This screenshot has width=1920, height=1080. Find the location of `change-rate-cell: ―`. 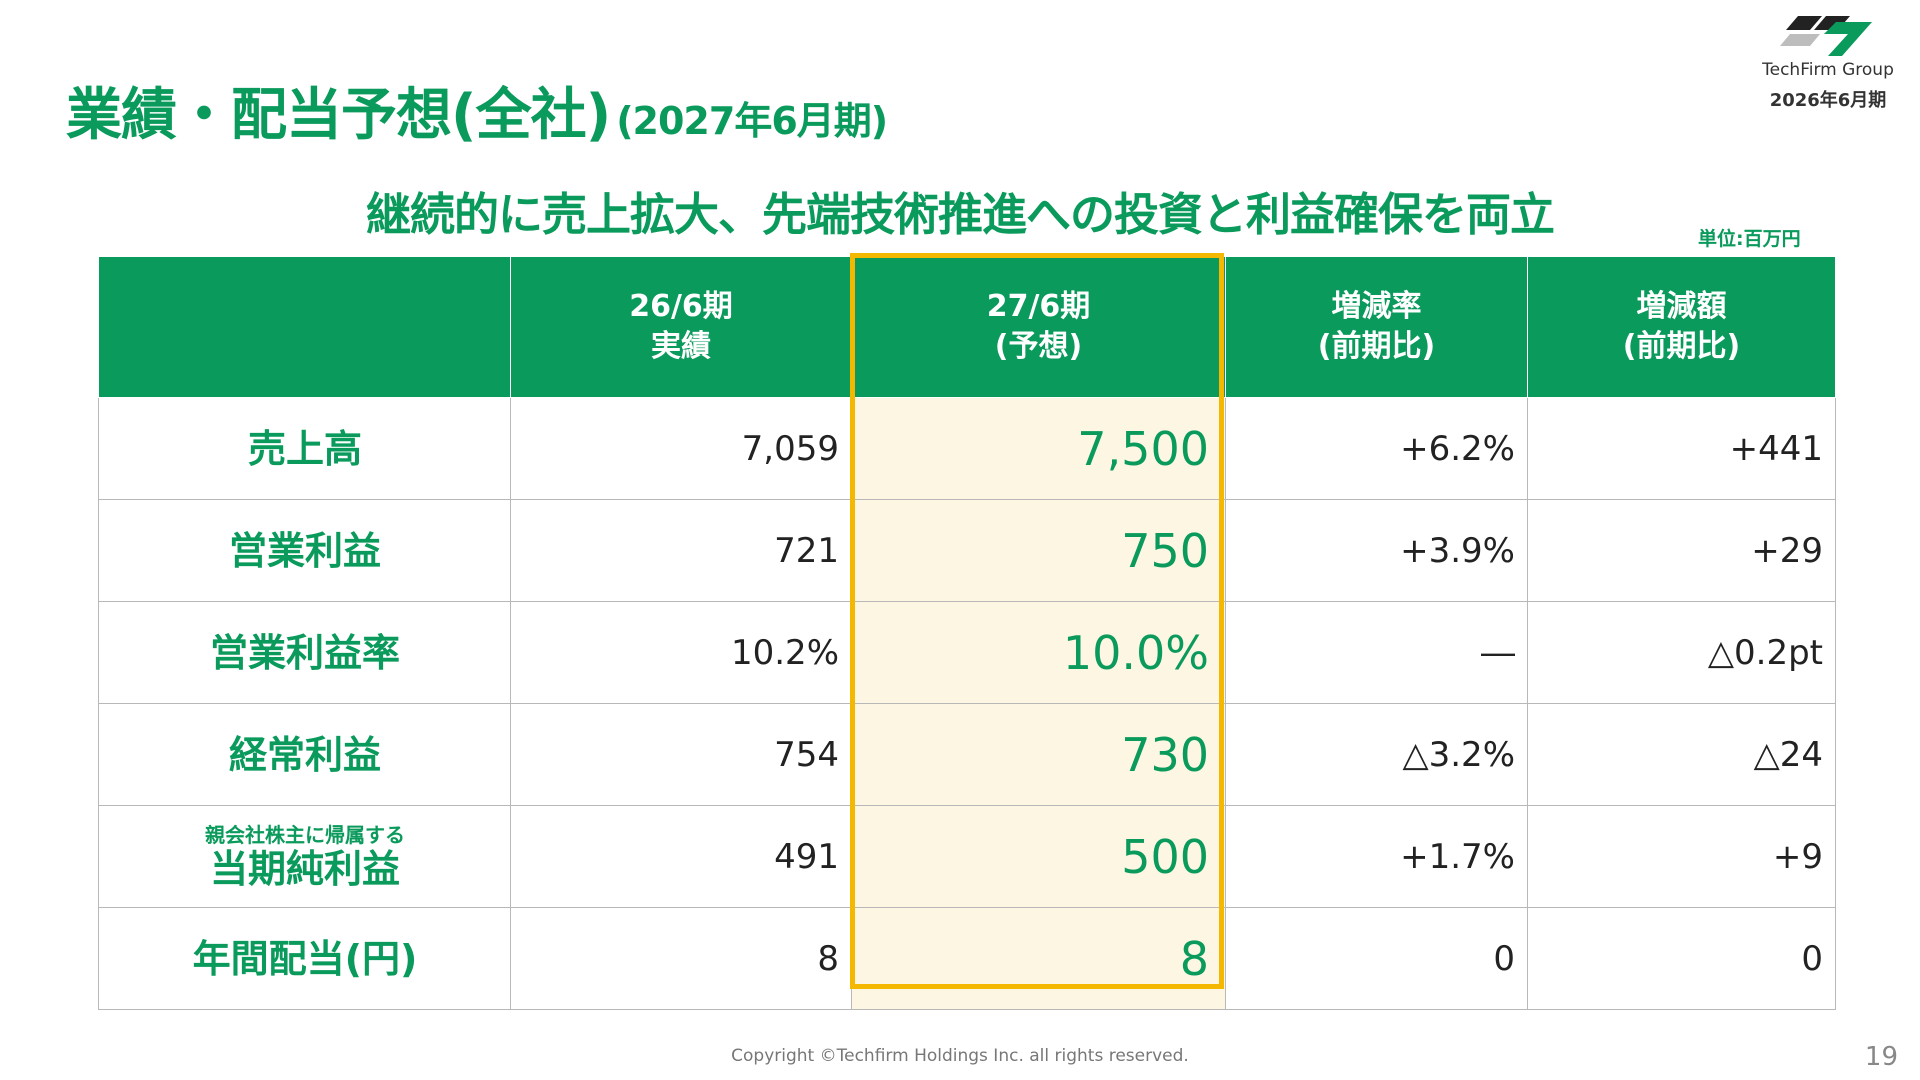

change-rate-cell: ― is located at coordinates (1376, 652).